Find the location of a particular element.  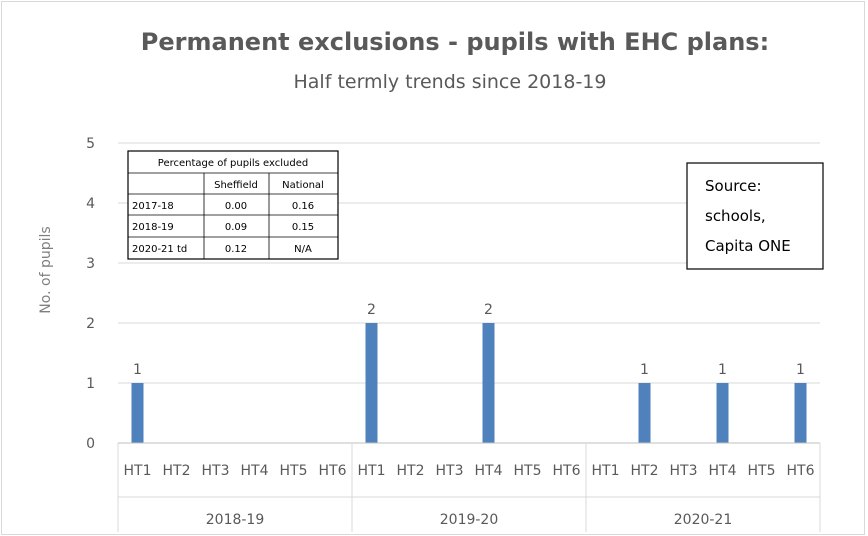

inset-table-border is located at coordinates (233, 205).